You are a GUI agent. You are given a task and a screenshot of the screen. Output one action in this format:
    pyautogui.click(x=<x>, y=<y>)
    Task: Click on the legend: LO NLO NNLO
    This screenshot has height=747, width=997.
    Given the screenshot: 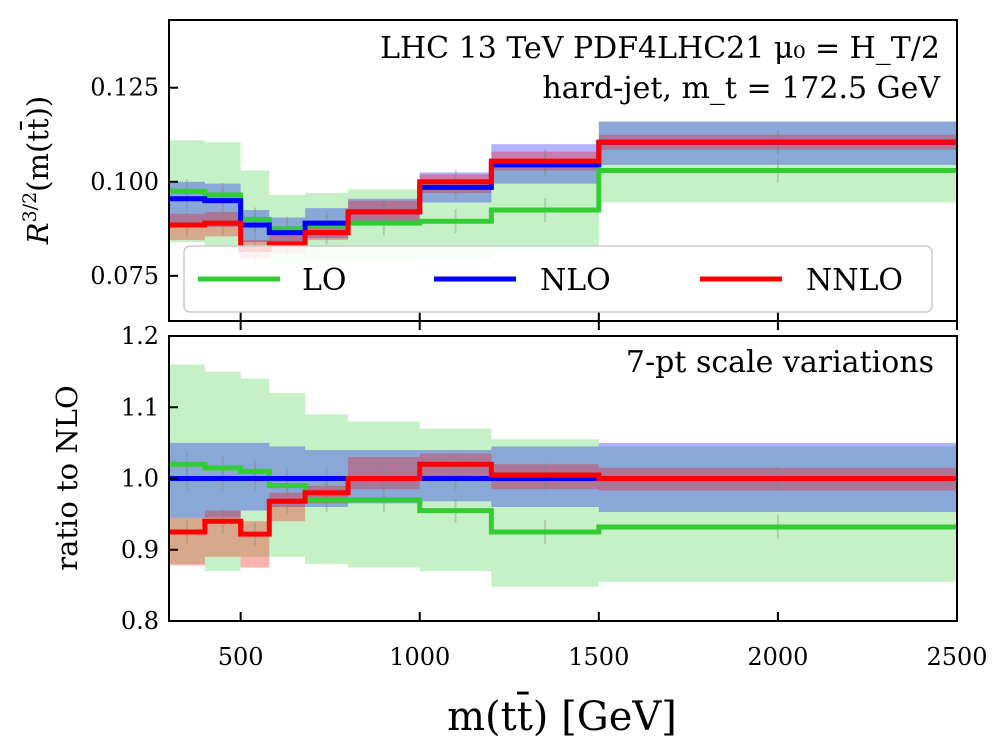 What is the action you would take?
    pyautogui.click(x=558, y=279)
    